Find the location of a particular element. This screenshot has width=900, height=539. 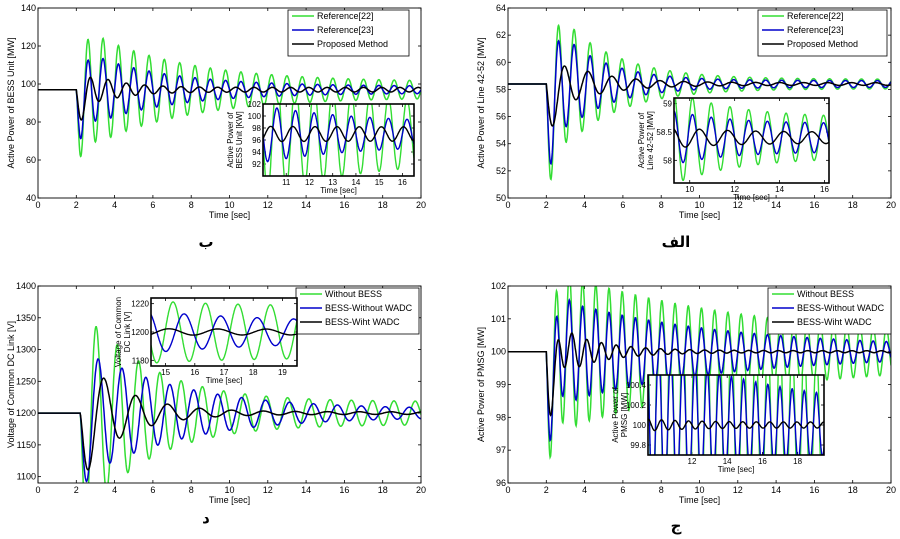

y-axis-label: Active Power of BESS Unit [MW] is located at coordinates (11, 102).